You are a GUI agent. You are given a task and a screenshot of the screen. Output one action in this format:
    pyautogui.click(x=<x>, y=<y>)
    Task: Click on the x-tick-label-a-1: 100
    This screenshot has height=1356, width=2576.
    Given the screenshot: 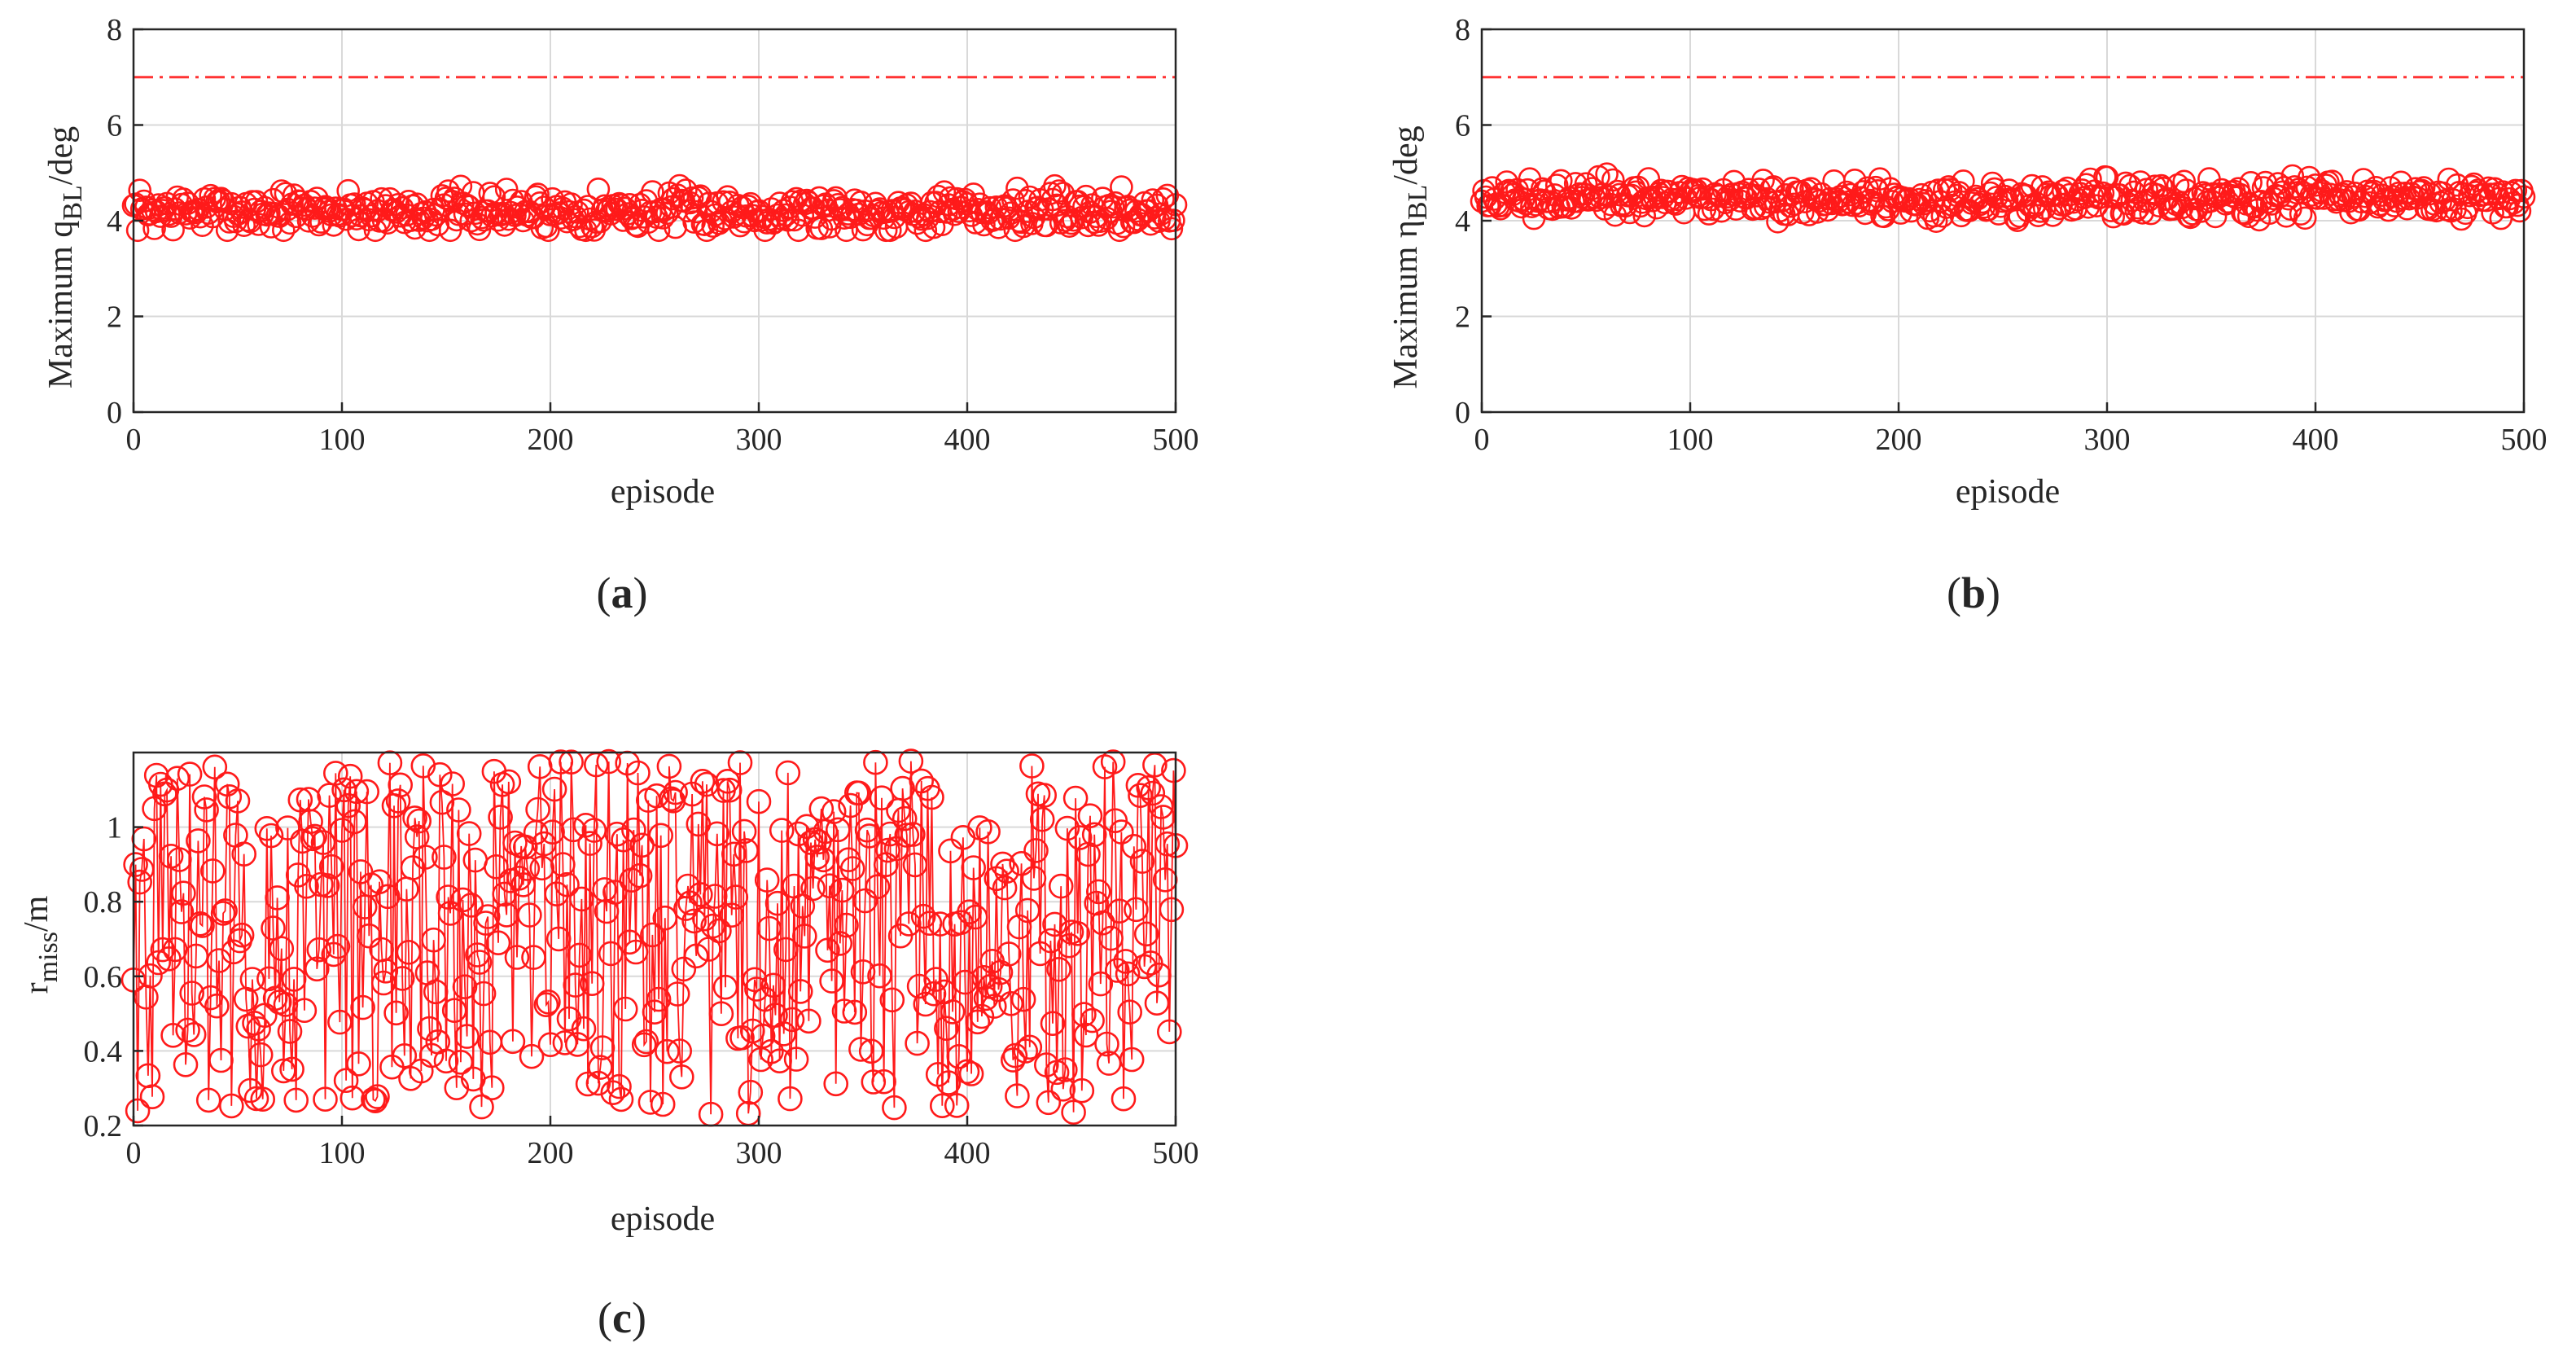 What is the action you would take?
    pyautogui.click(x=342, y=440)
    